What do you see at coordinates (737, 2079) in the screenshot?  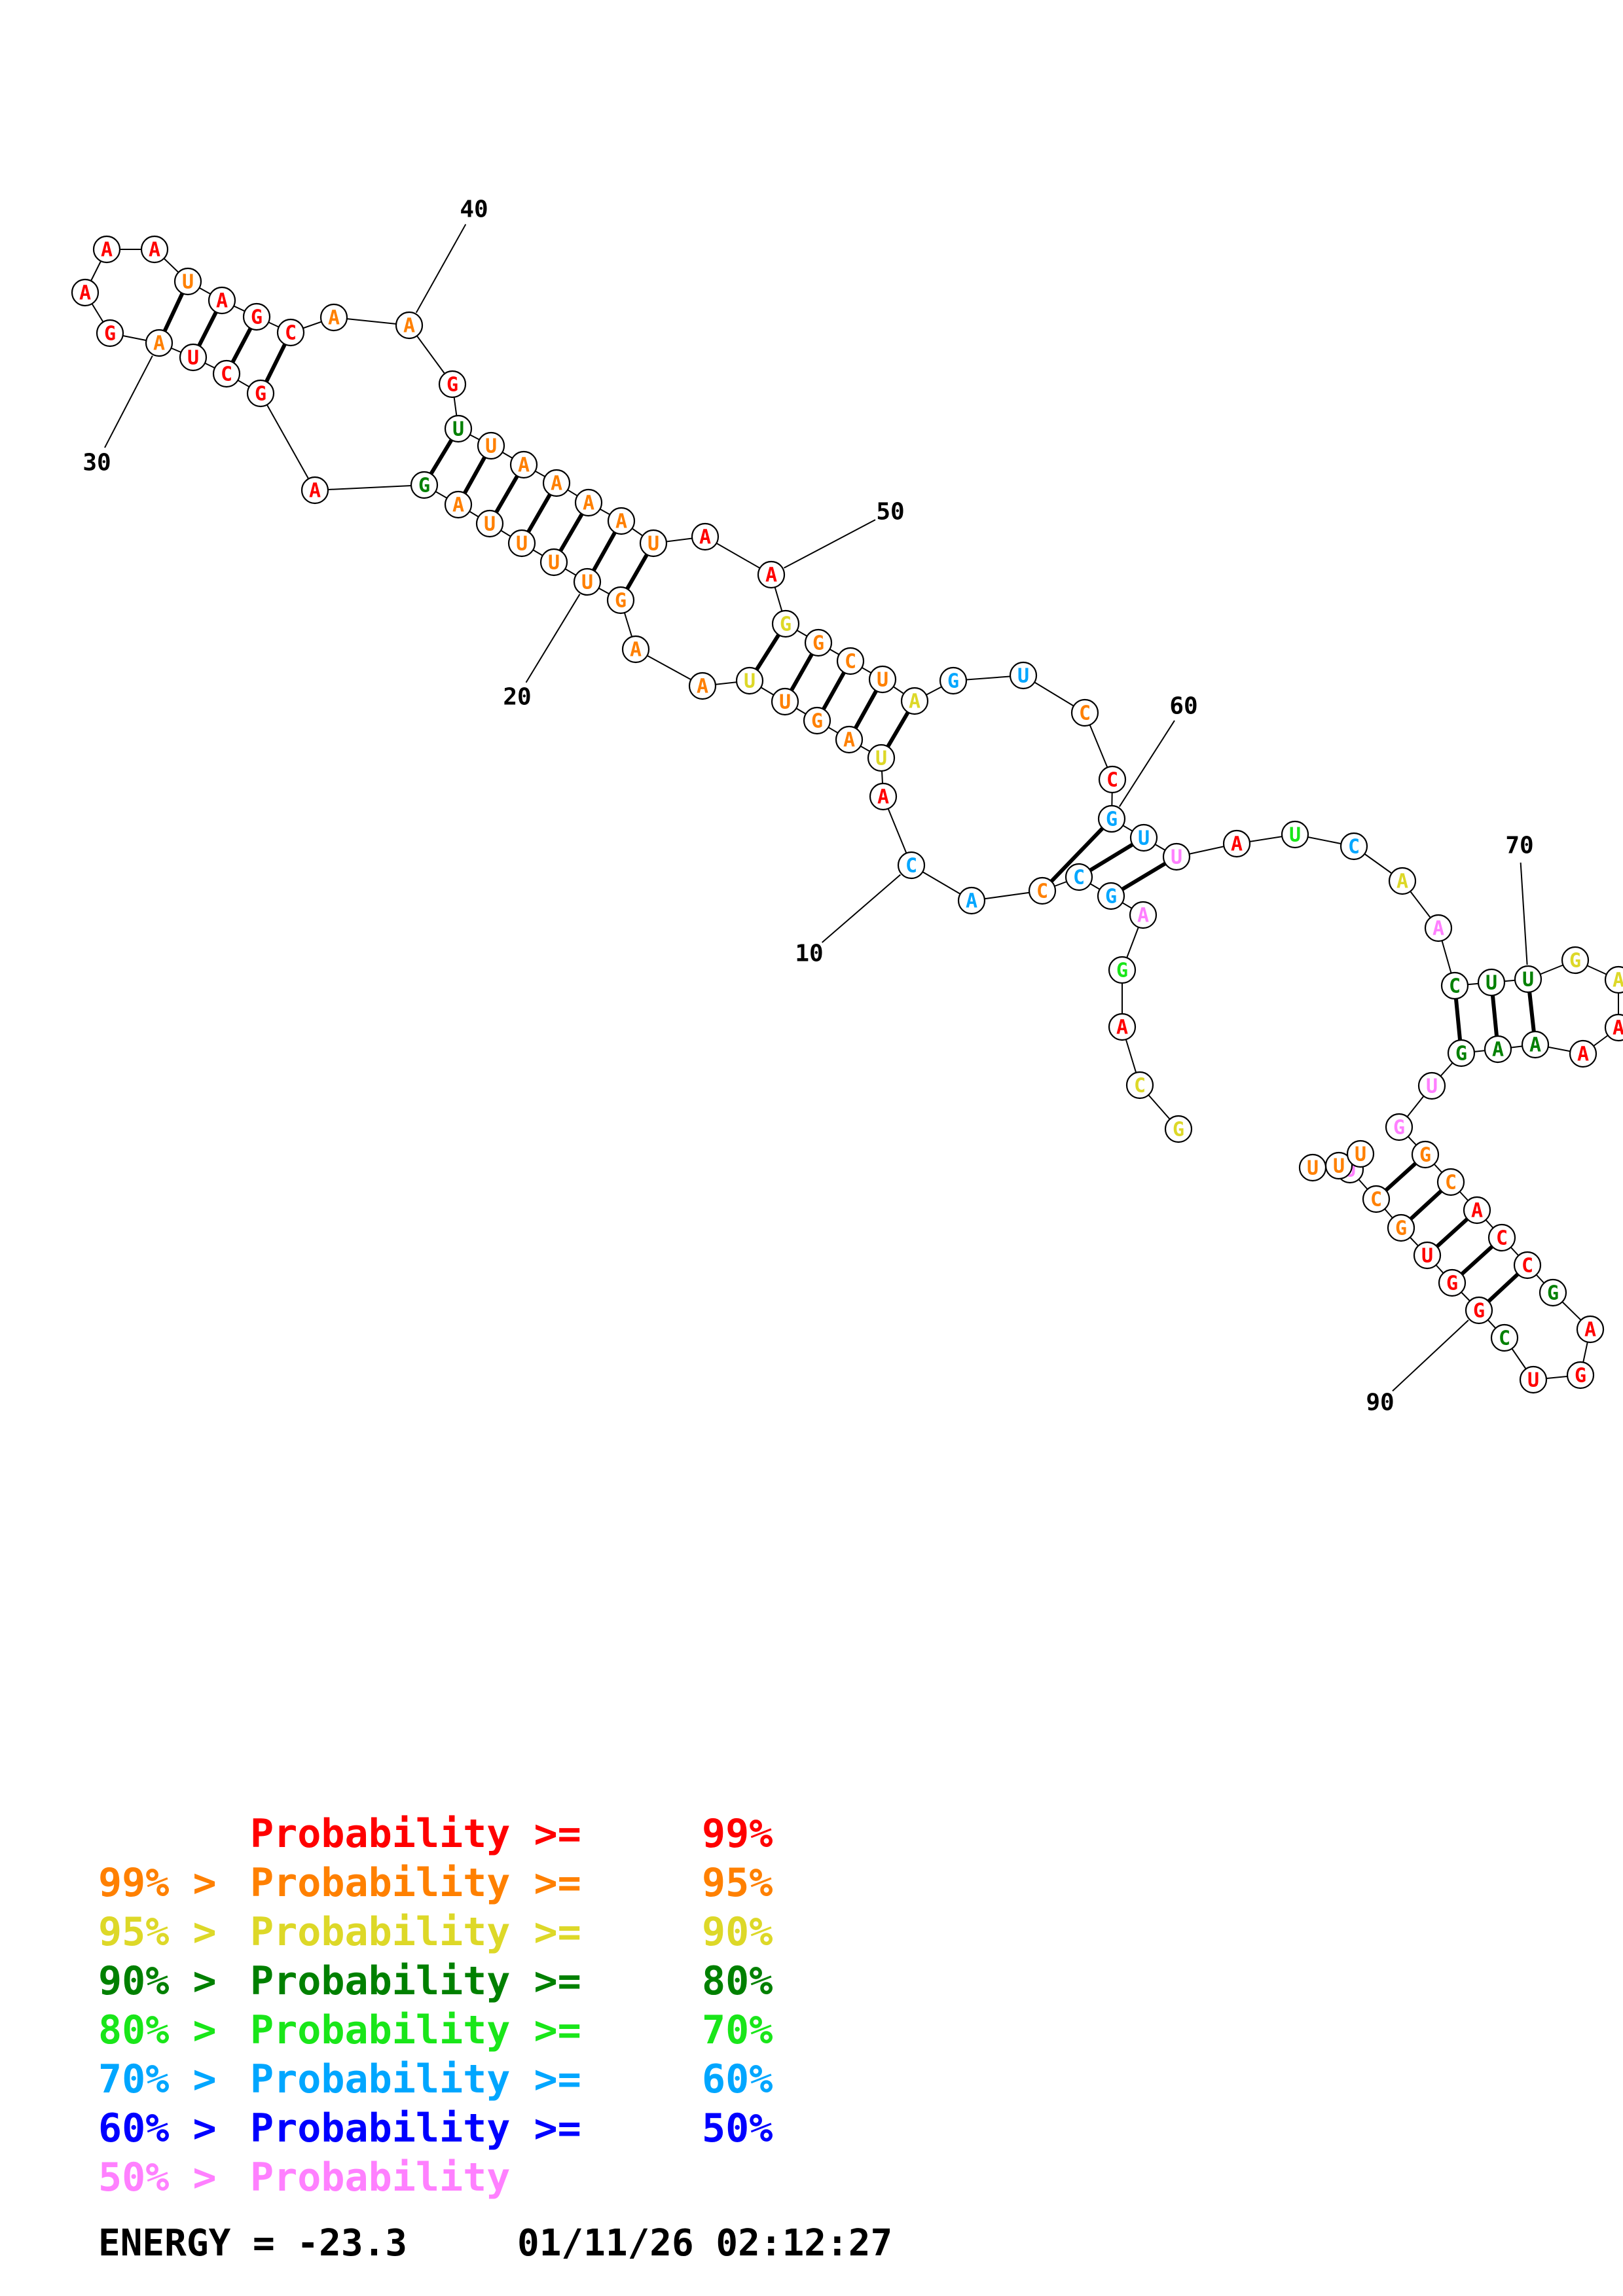 I see `legend-threshold: 60%` at bounding box center [737, 2079].